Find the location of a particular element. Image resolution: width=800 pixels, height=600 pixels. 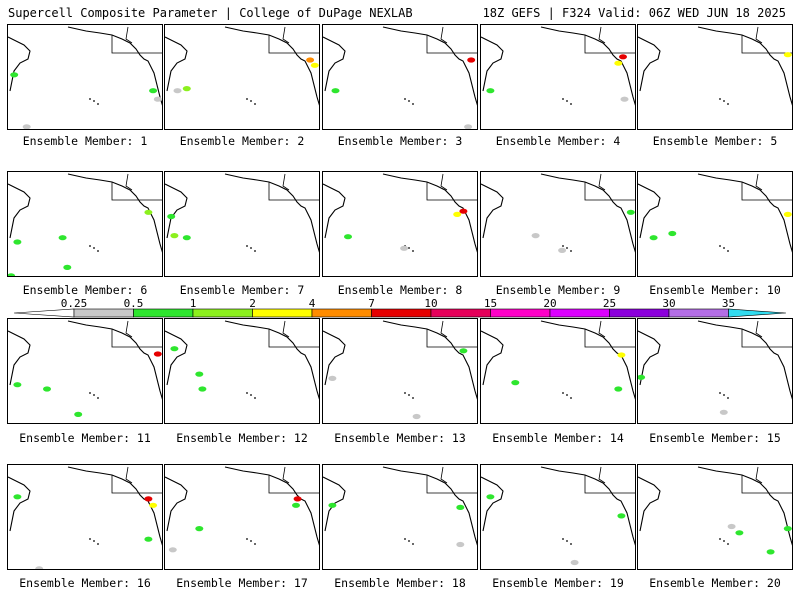

ensemble-member-label: Ensemble Member: 1 is located at coordinates (85, 141).